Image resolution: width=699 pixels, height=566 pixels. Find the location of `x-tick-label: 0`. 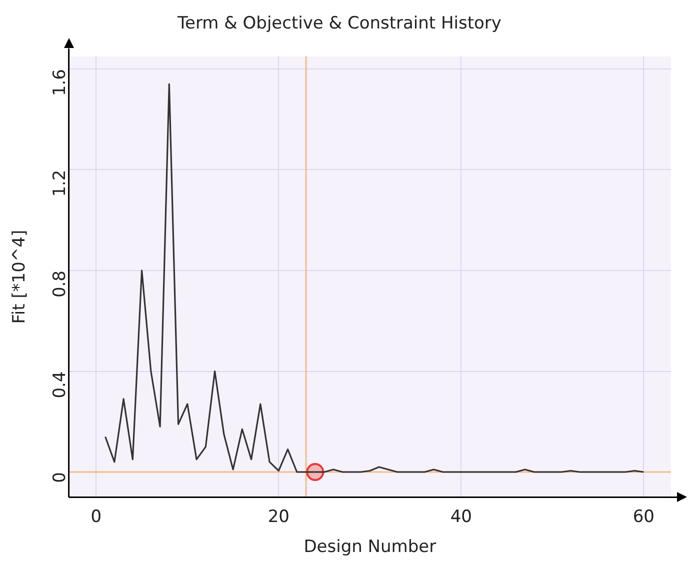

x-tick-label: 0 is located at coordinates (96, 516).